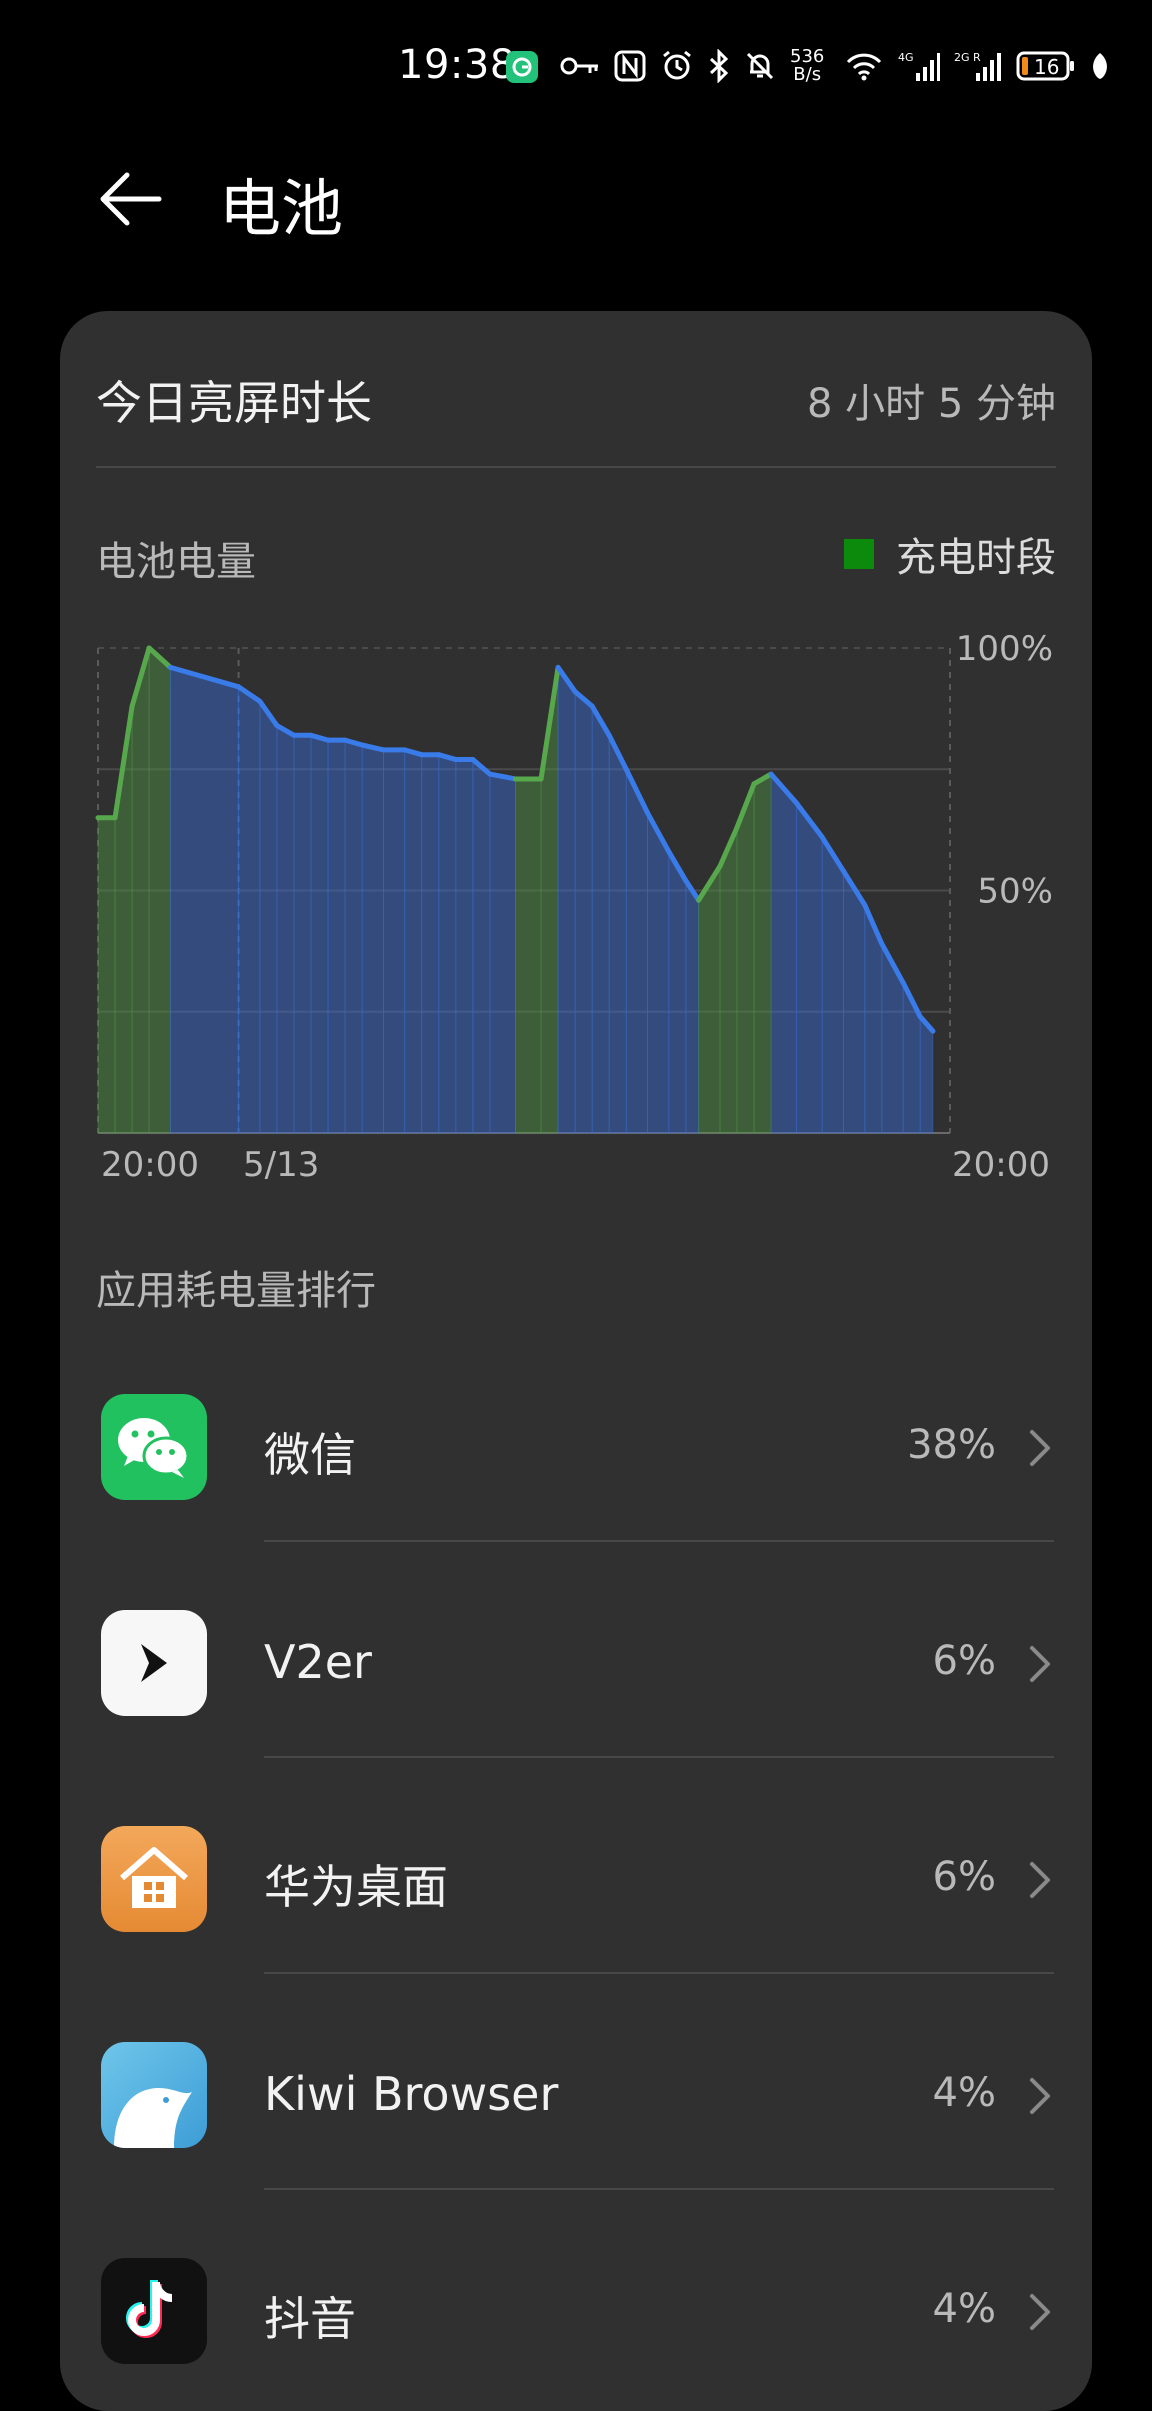  What do you see at coordinates (576, 407) in the screenshot?
I see `screen-time-row: 今日亮屏时长 8 小时 5 分钟` at bounding box center [576, 407].